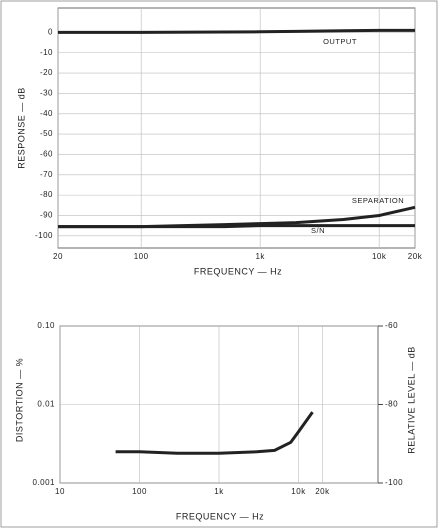  What do you see at coordinates (391, 404) in the screenshot?
I see `y2-tick-label: -80` at bounding box center [391, 404].